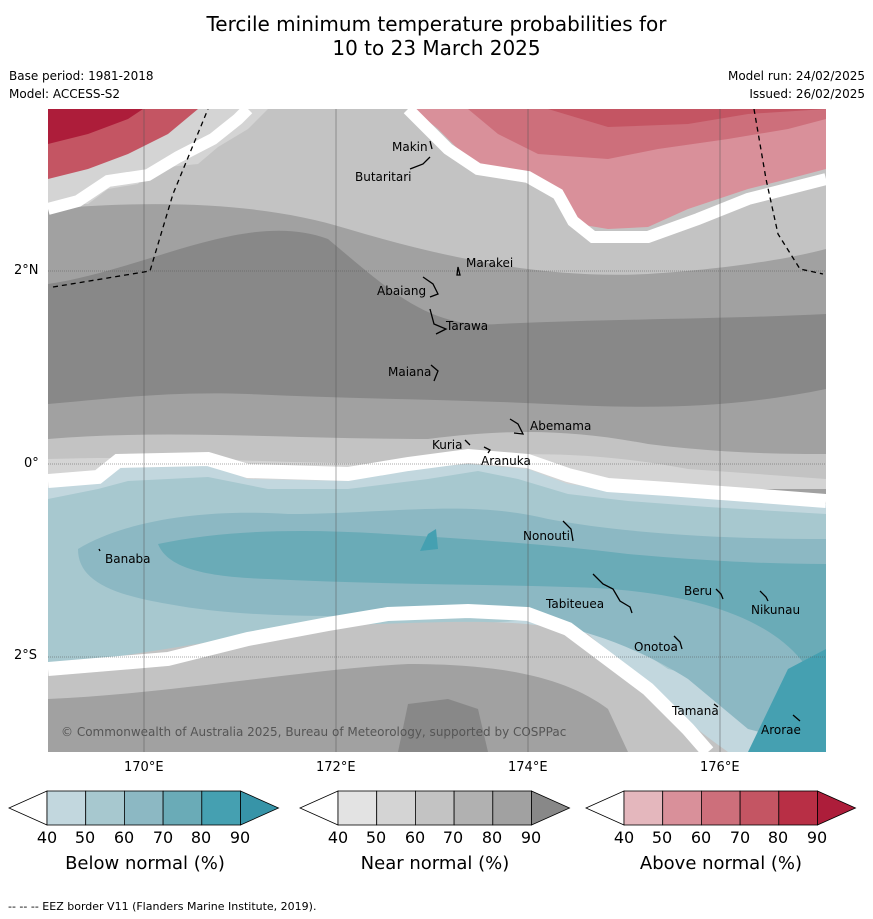 The image size is (873, 919). I want to click on island-aranuka, so click(487, 450).